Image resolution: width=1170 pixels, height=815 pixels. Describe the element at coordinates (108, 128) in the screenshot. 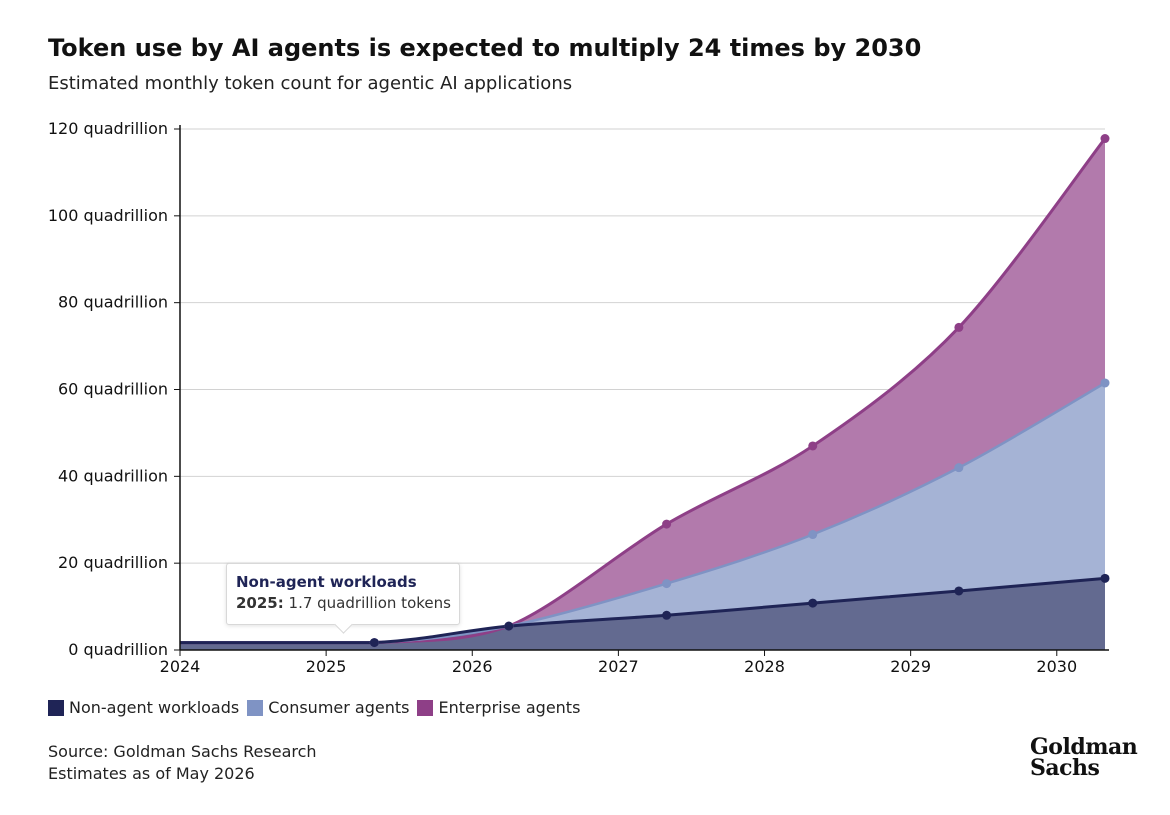

I see `y-tick-label: 120 quadrillion` at that location.